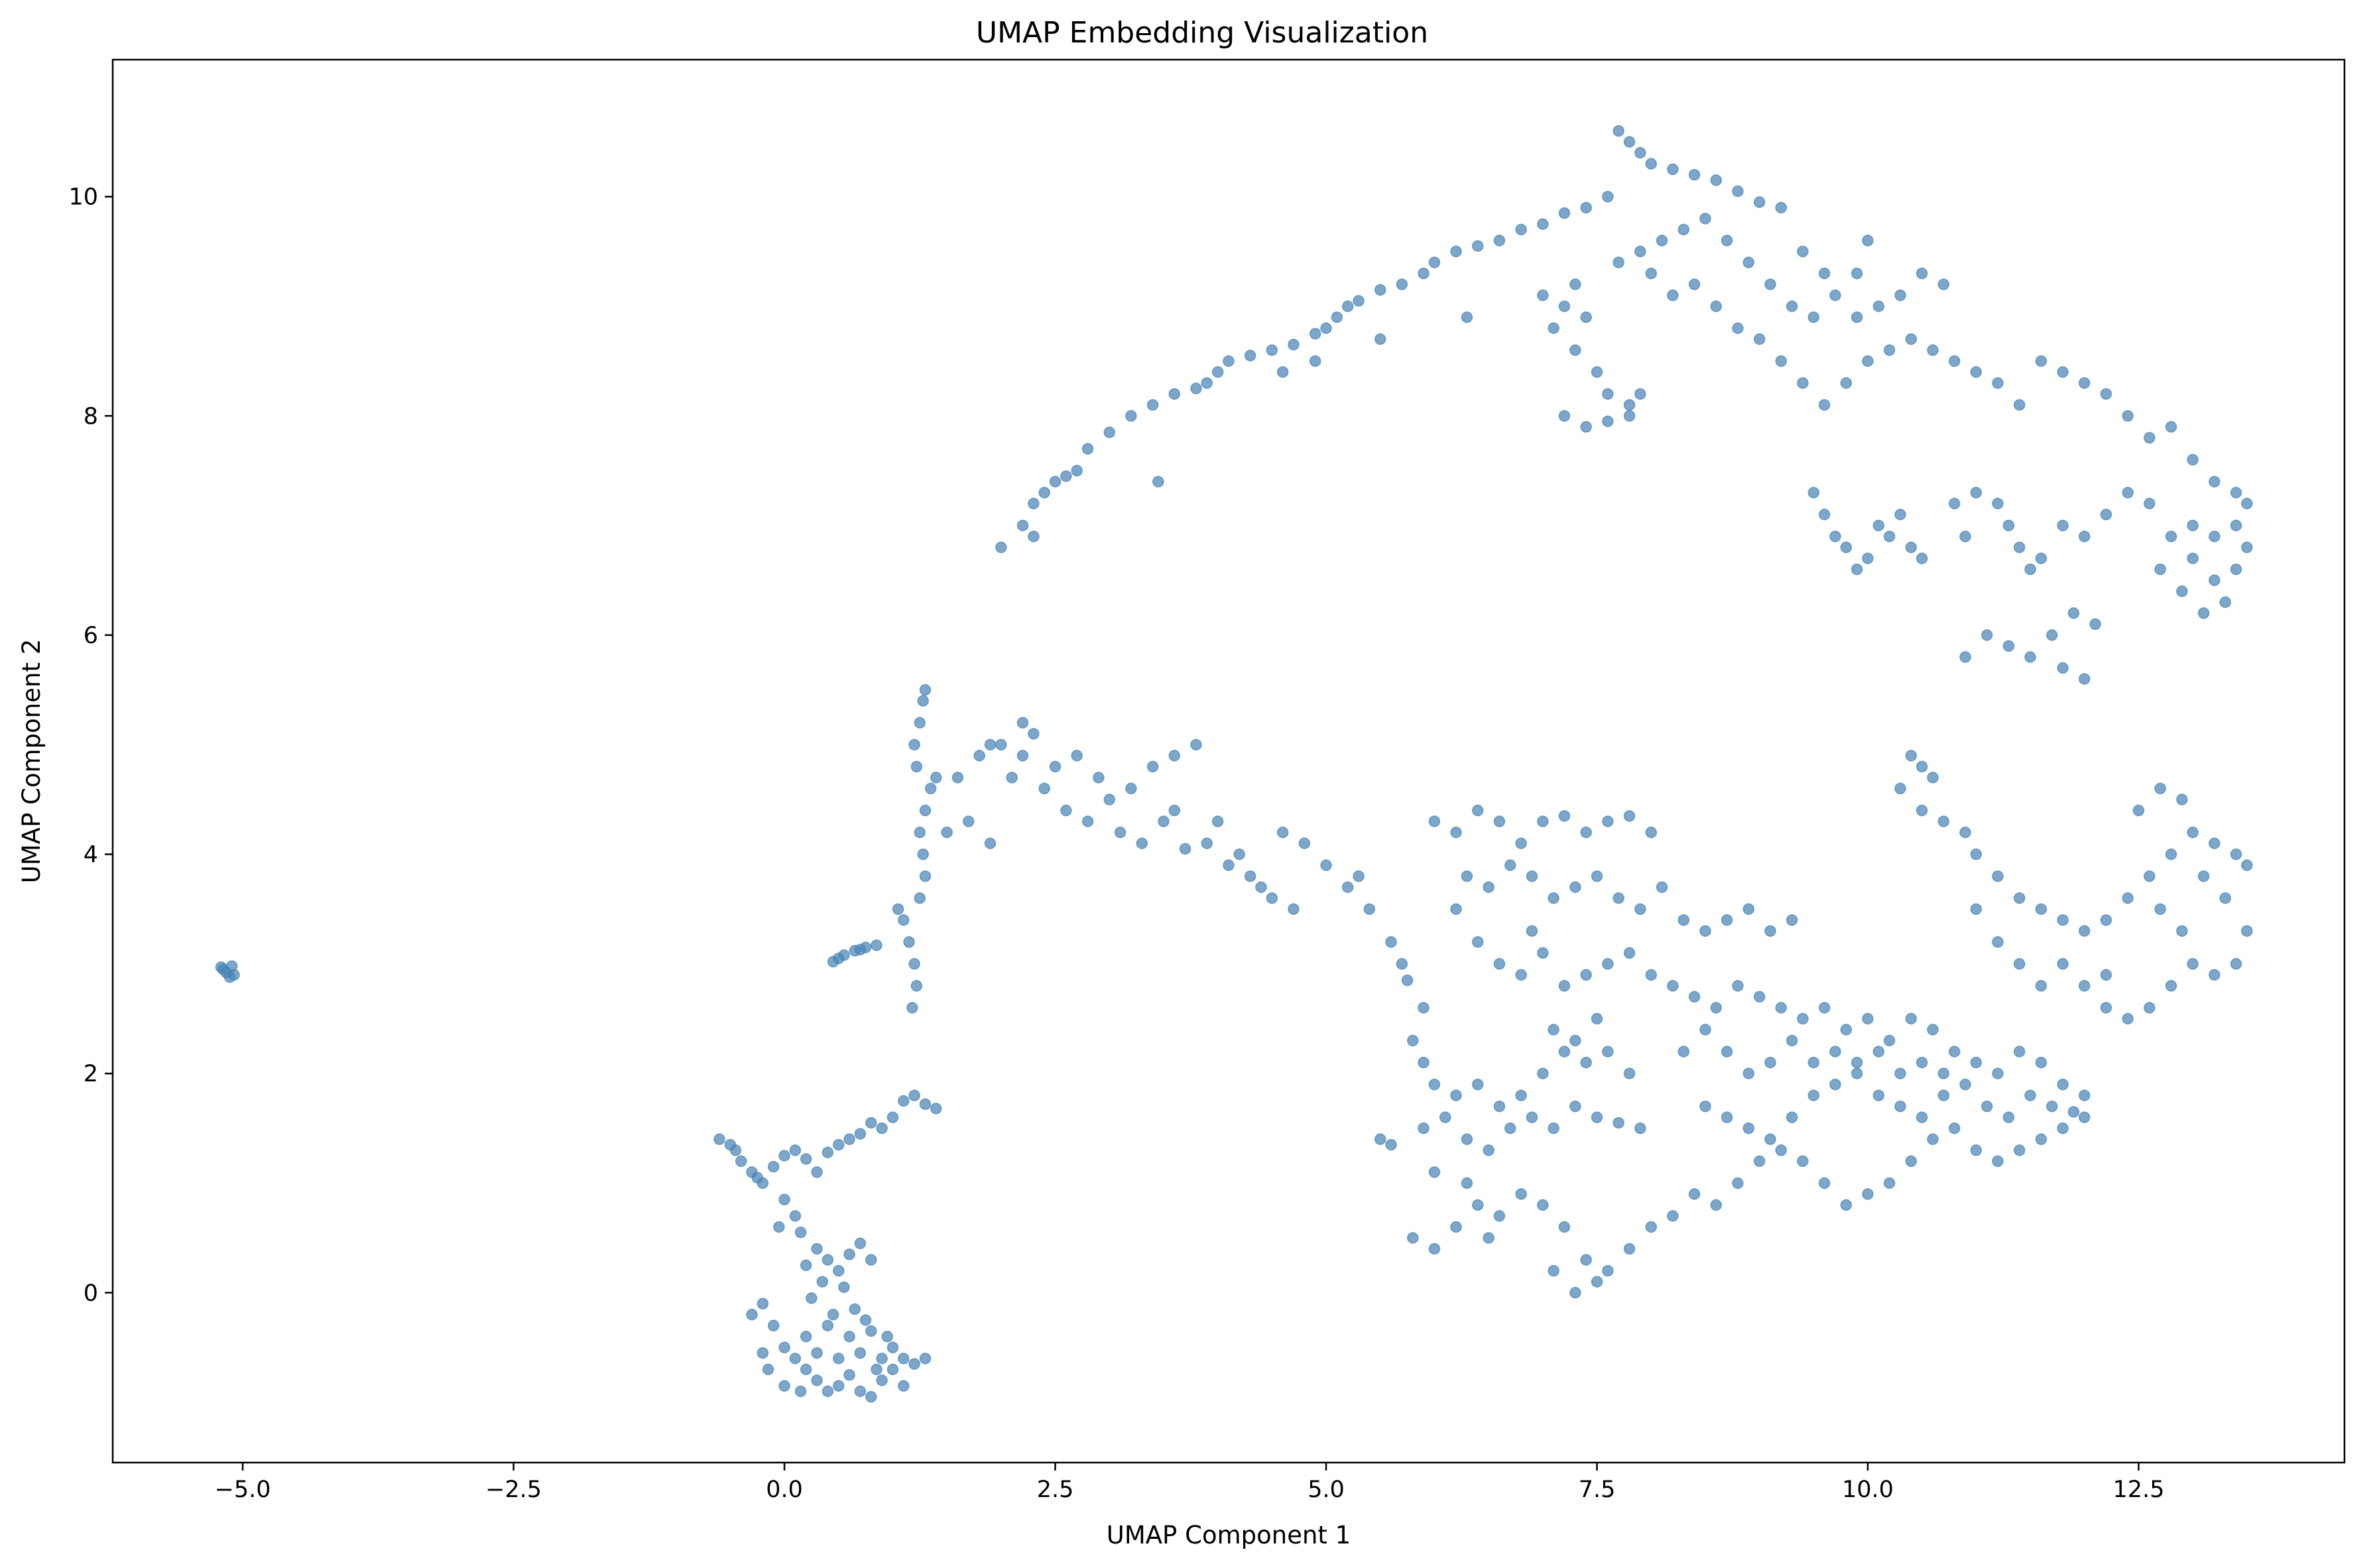 The width and height of the screenshot is (2367, 1568). What do you see at coordinates (785, 1490) in the screenshot?
I see `x-tick-label: 0.0` at bounding box center [785, 1490].